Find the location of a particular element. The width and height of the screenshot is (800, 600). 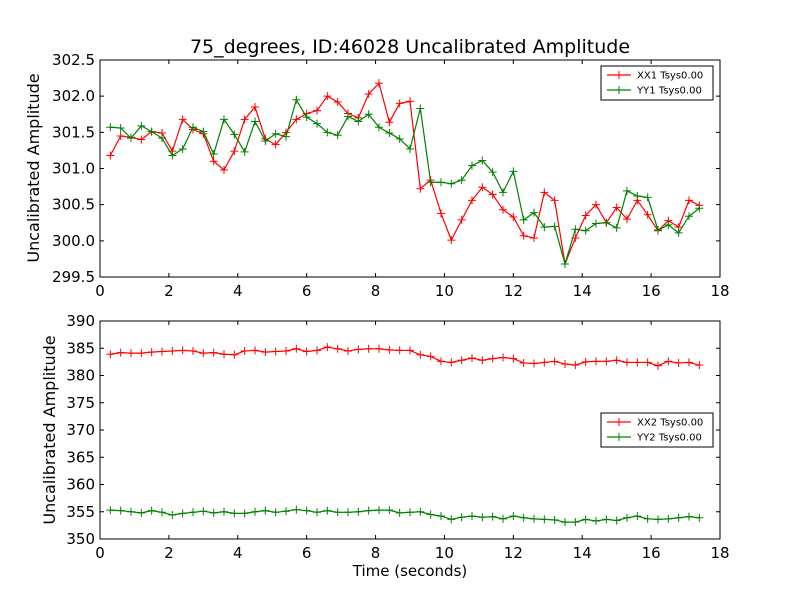

x-tick-label-1-5: 10 is located at coordinates (444, 553).